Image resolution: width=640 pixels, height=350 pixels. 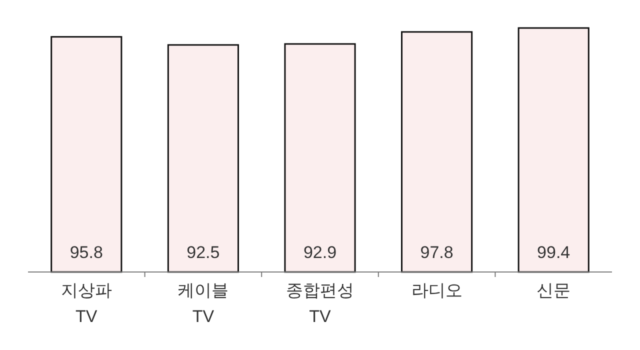 I want to click on x-tick-label: 라디오, so click(x=436, y=290).